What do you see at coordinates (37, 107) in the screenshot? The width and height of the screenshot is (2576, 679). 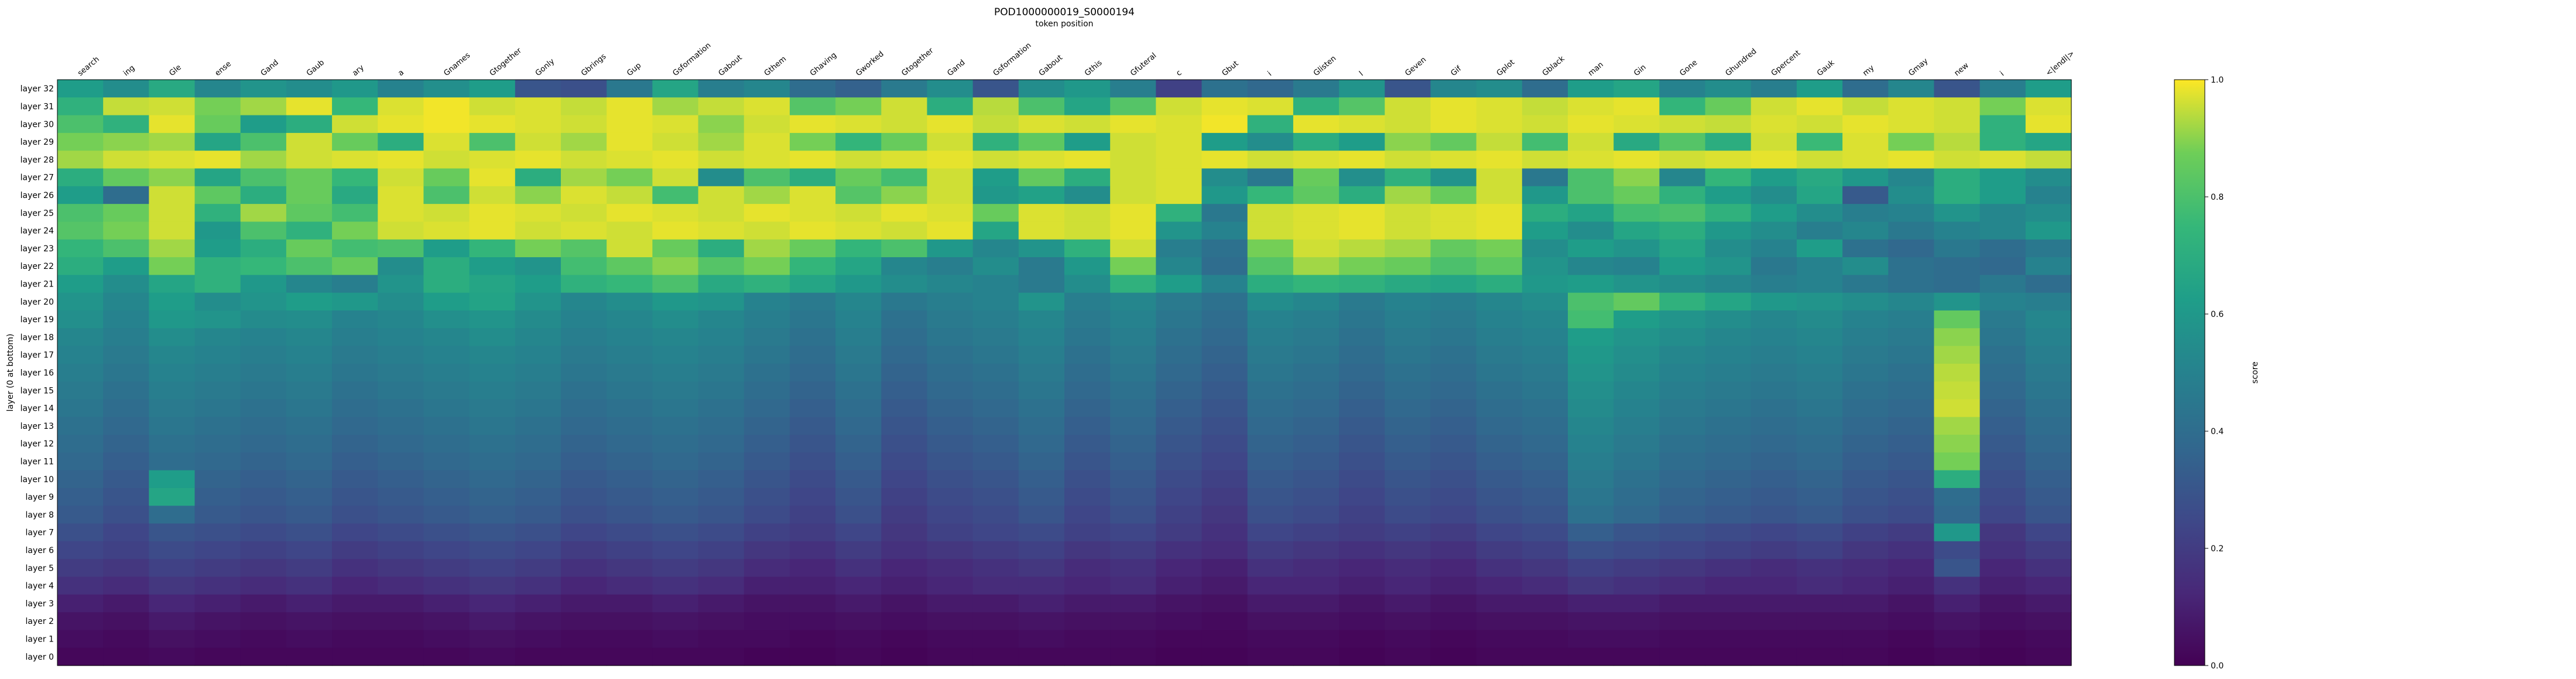 I see `y-tick-label: layer 31` at bounding box center [37, 107].